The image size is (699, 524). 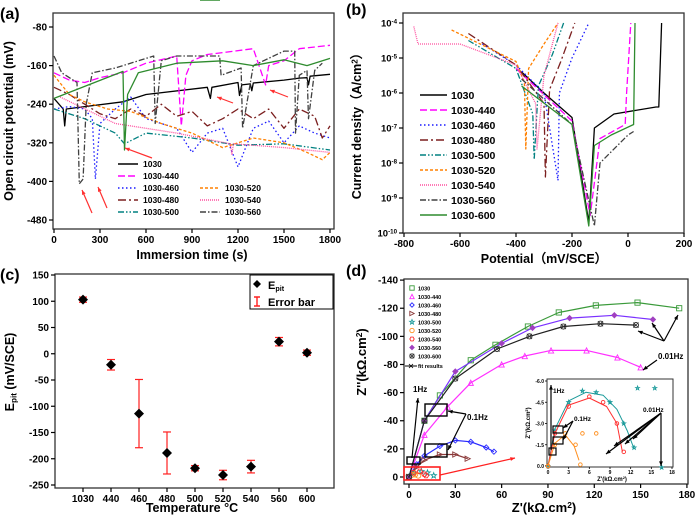 I want to click on data-point-hexagon, so click(x=419, y=471).